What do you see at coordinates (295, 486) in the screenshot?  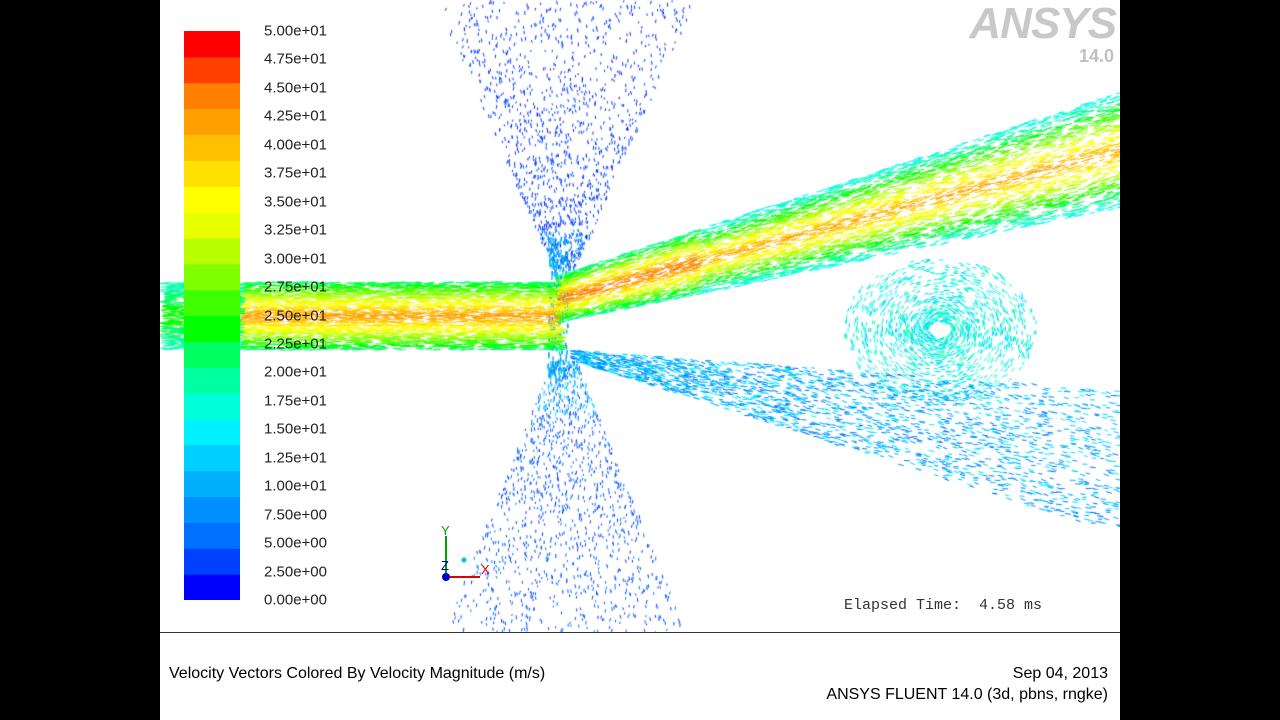 I see `color-scale-tick-label: 1.00e+01` at bounding box center [295, 486].